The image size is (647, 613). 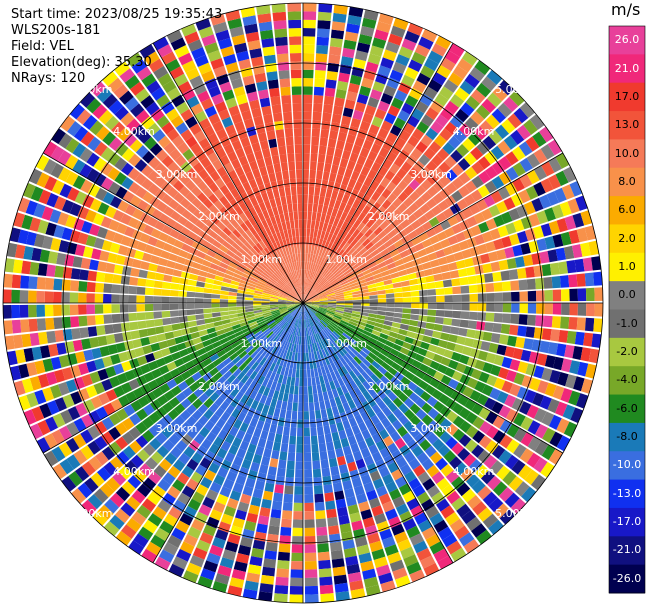 I want to click on colorbar-tick-label: -17.0, so click(x=627, y=522).